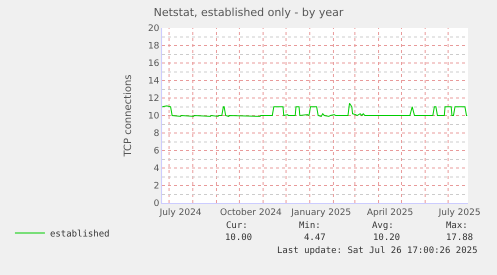  What do you see at coordinates (154, 29) in the screenshot?
I see `y-tick-label: 20` at bounding box center [154, 29].